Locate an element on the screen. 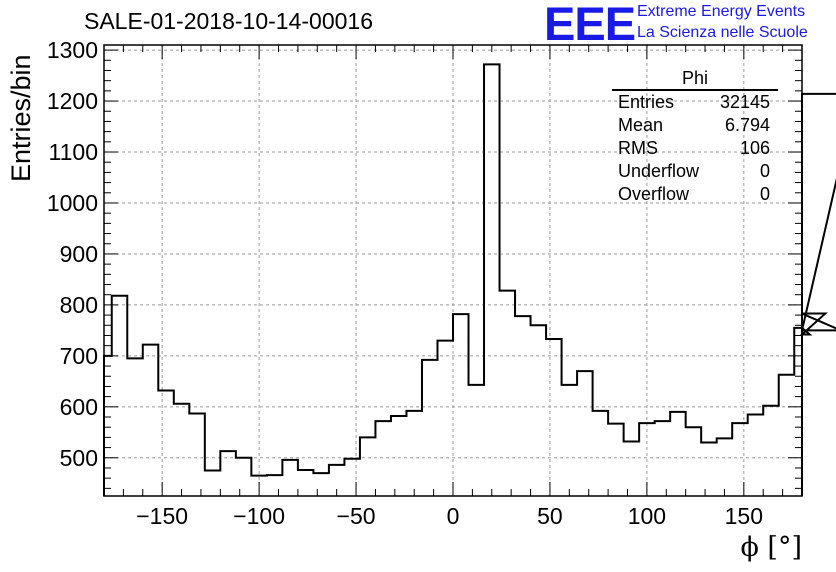  stats-label: Underflow is located at coordinates (659, 171).